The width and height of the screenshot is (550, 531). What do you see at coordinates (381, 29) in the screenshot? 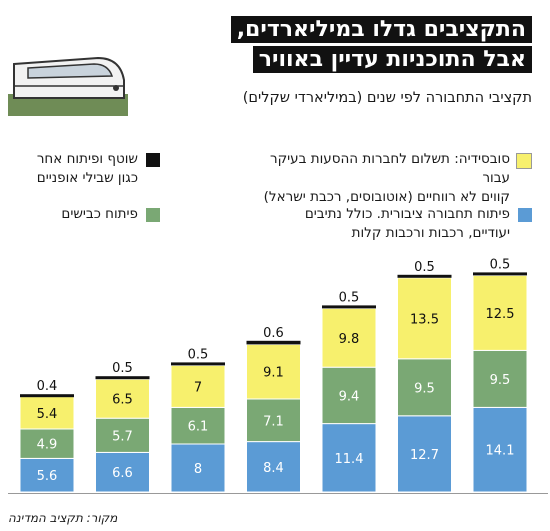
I see `title-line-1: התקציבים גדלו במיליארדים,` at bounding box center [381, 29].